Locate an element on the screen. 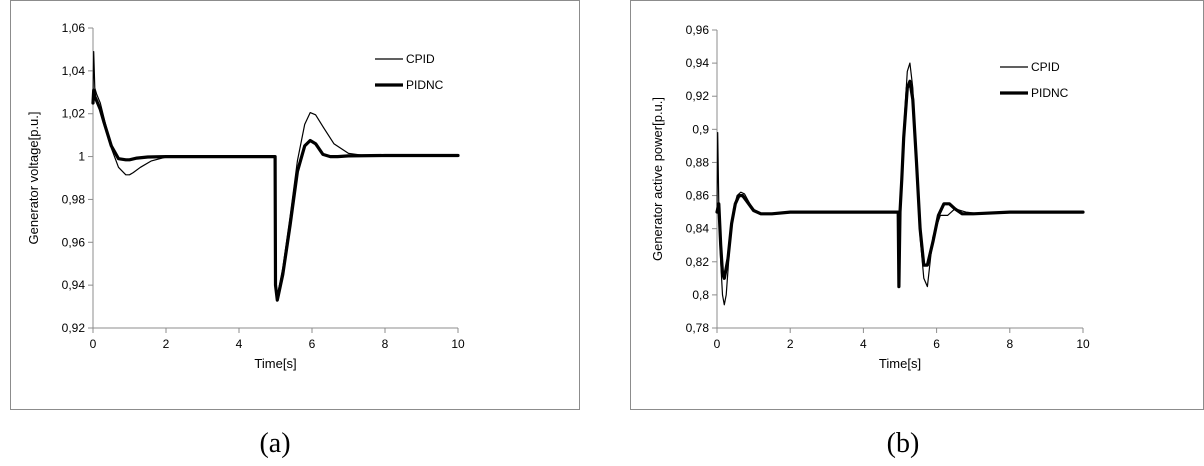 The image size is (1204, 466). y-tick-label: 0,78 is located at coordinates (698, 328).